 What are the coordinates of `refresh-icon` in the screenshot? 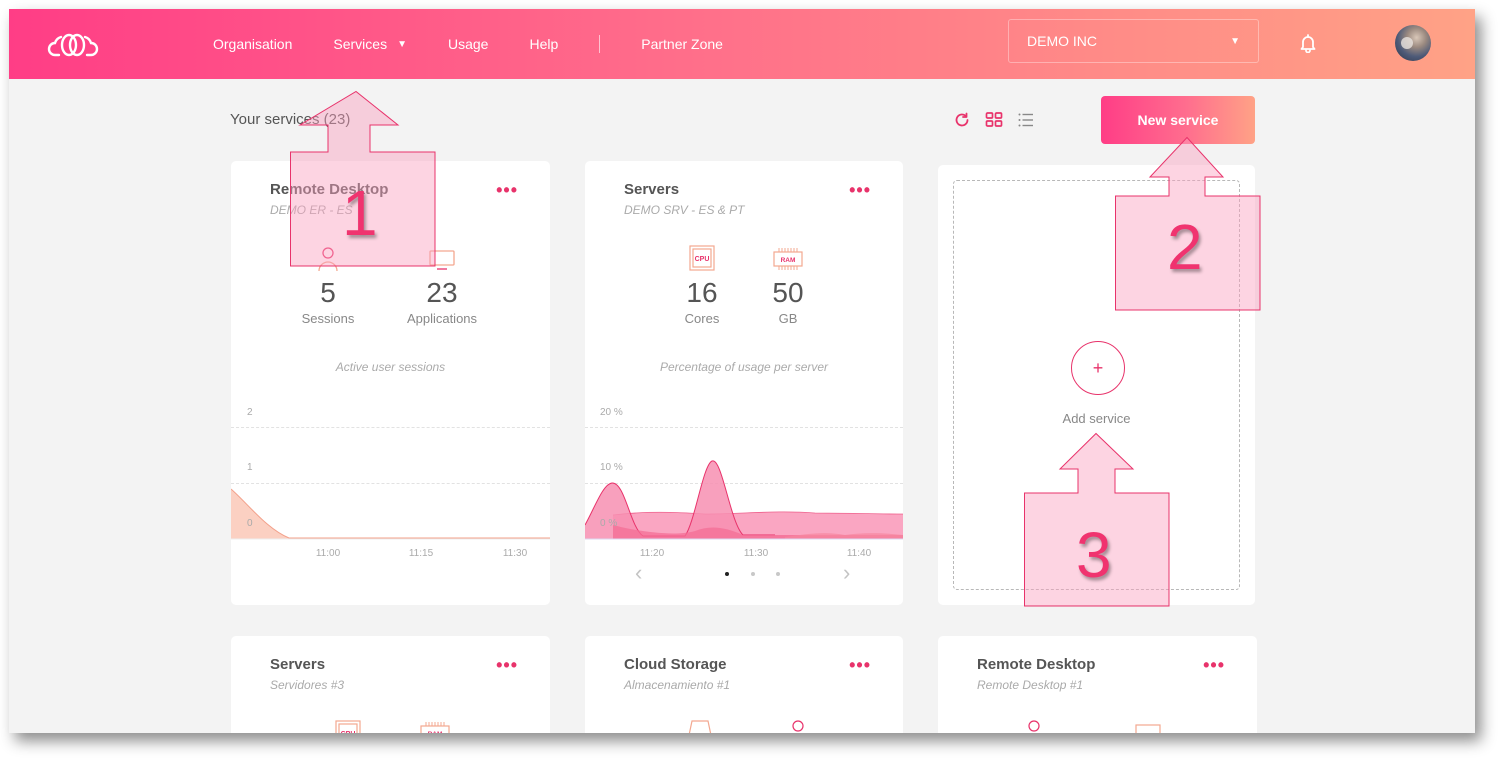 It's located at (962, 119).